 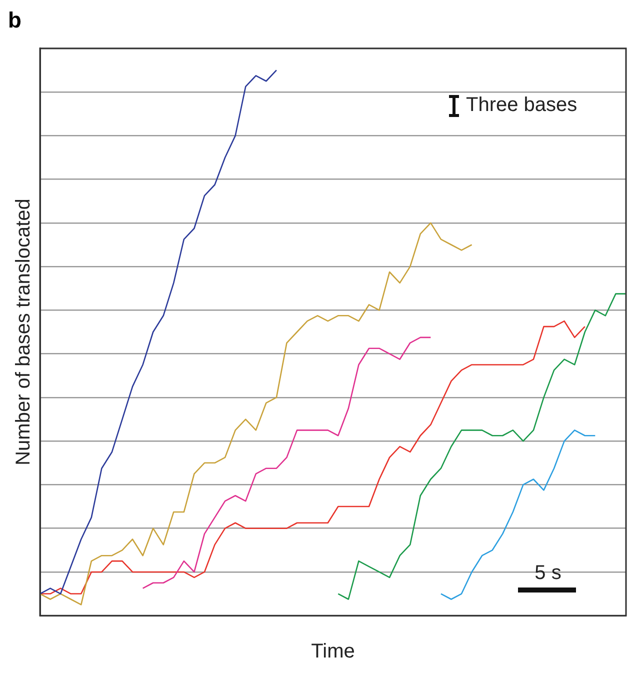 I want to click on x-axis-title: Time, so click(x=333, y=651).